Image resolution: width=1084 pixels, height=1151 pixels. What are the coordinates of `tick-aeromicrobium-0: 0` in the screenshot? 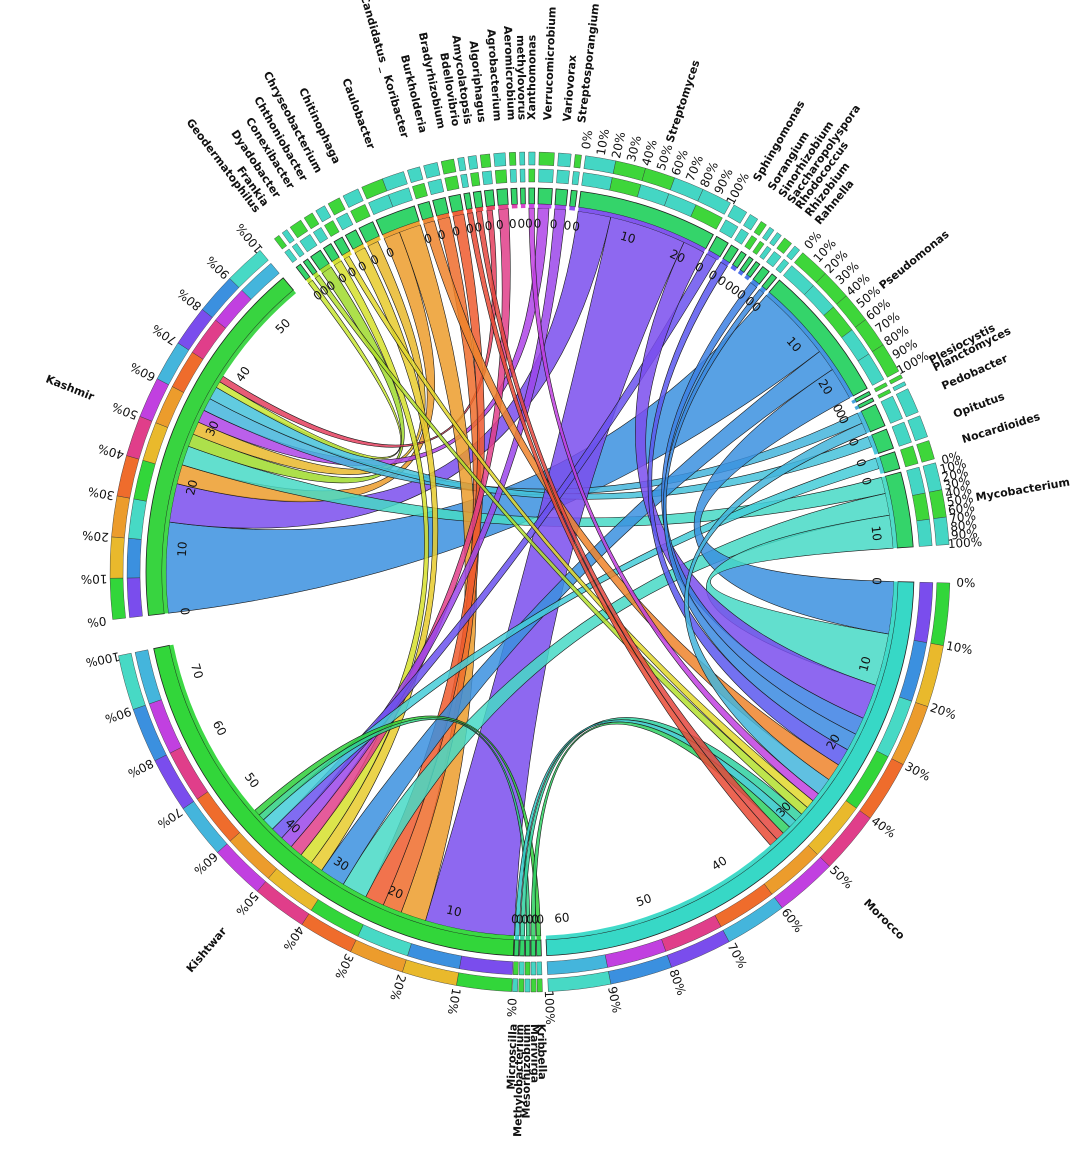 It's located at (513, 224).